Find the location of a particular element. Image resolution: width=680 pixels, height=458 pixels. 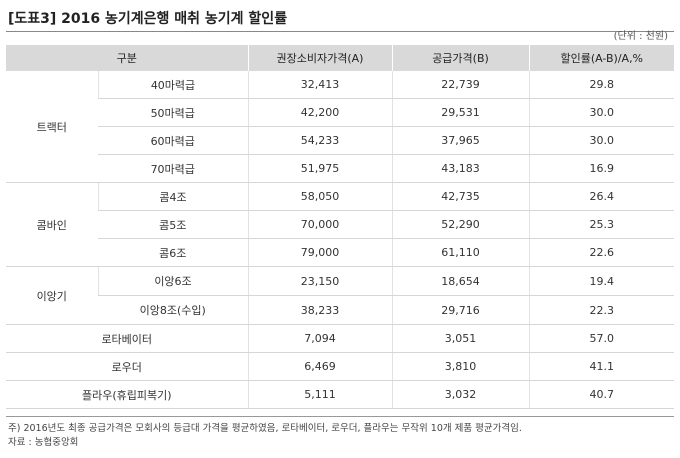

group-combine: 콤바인 is located at coordinates (52, 224).